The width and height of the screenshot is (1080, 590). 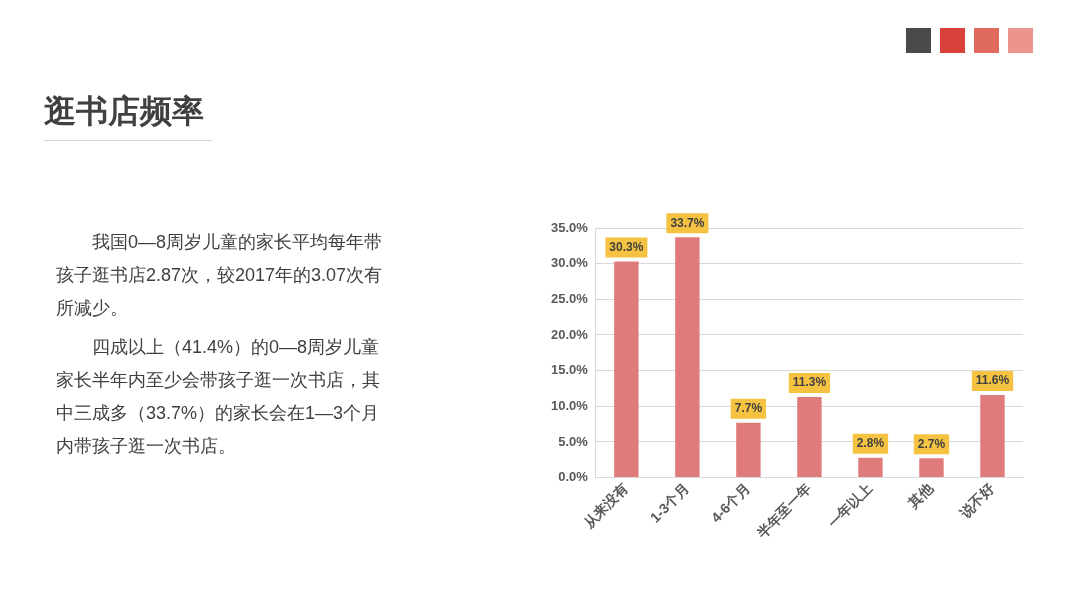 What do you see at coordinates (569, 263) in the screenshot?
I see `y-tick-label: 30.0%` at bounding box center [569, 263].